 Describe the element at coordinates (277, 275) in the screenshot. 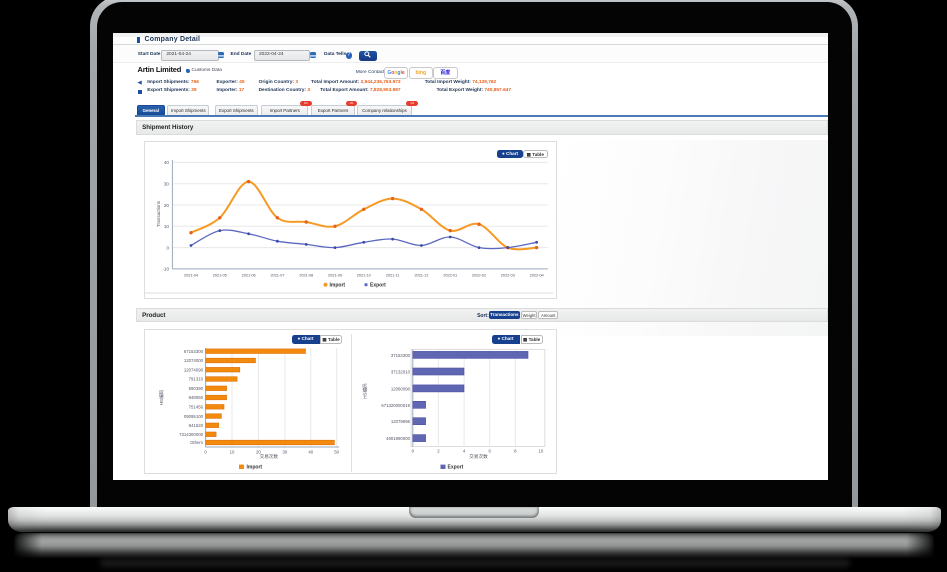

I see `svg-text: 2021-07` at that location.